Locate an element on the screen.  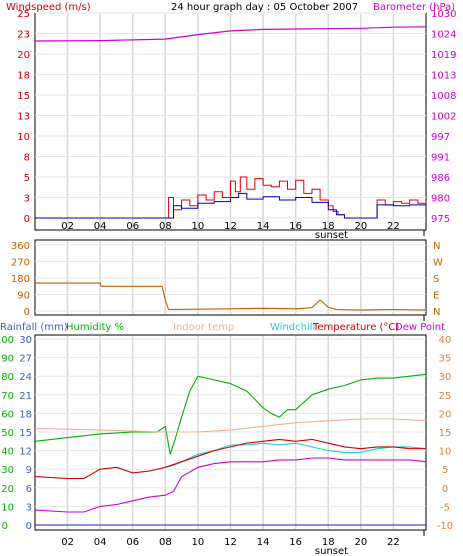
x-tick-label-top: 04 is located at coordinates (100, 226).